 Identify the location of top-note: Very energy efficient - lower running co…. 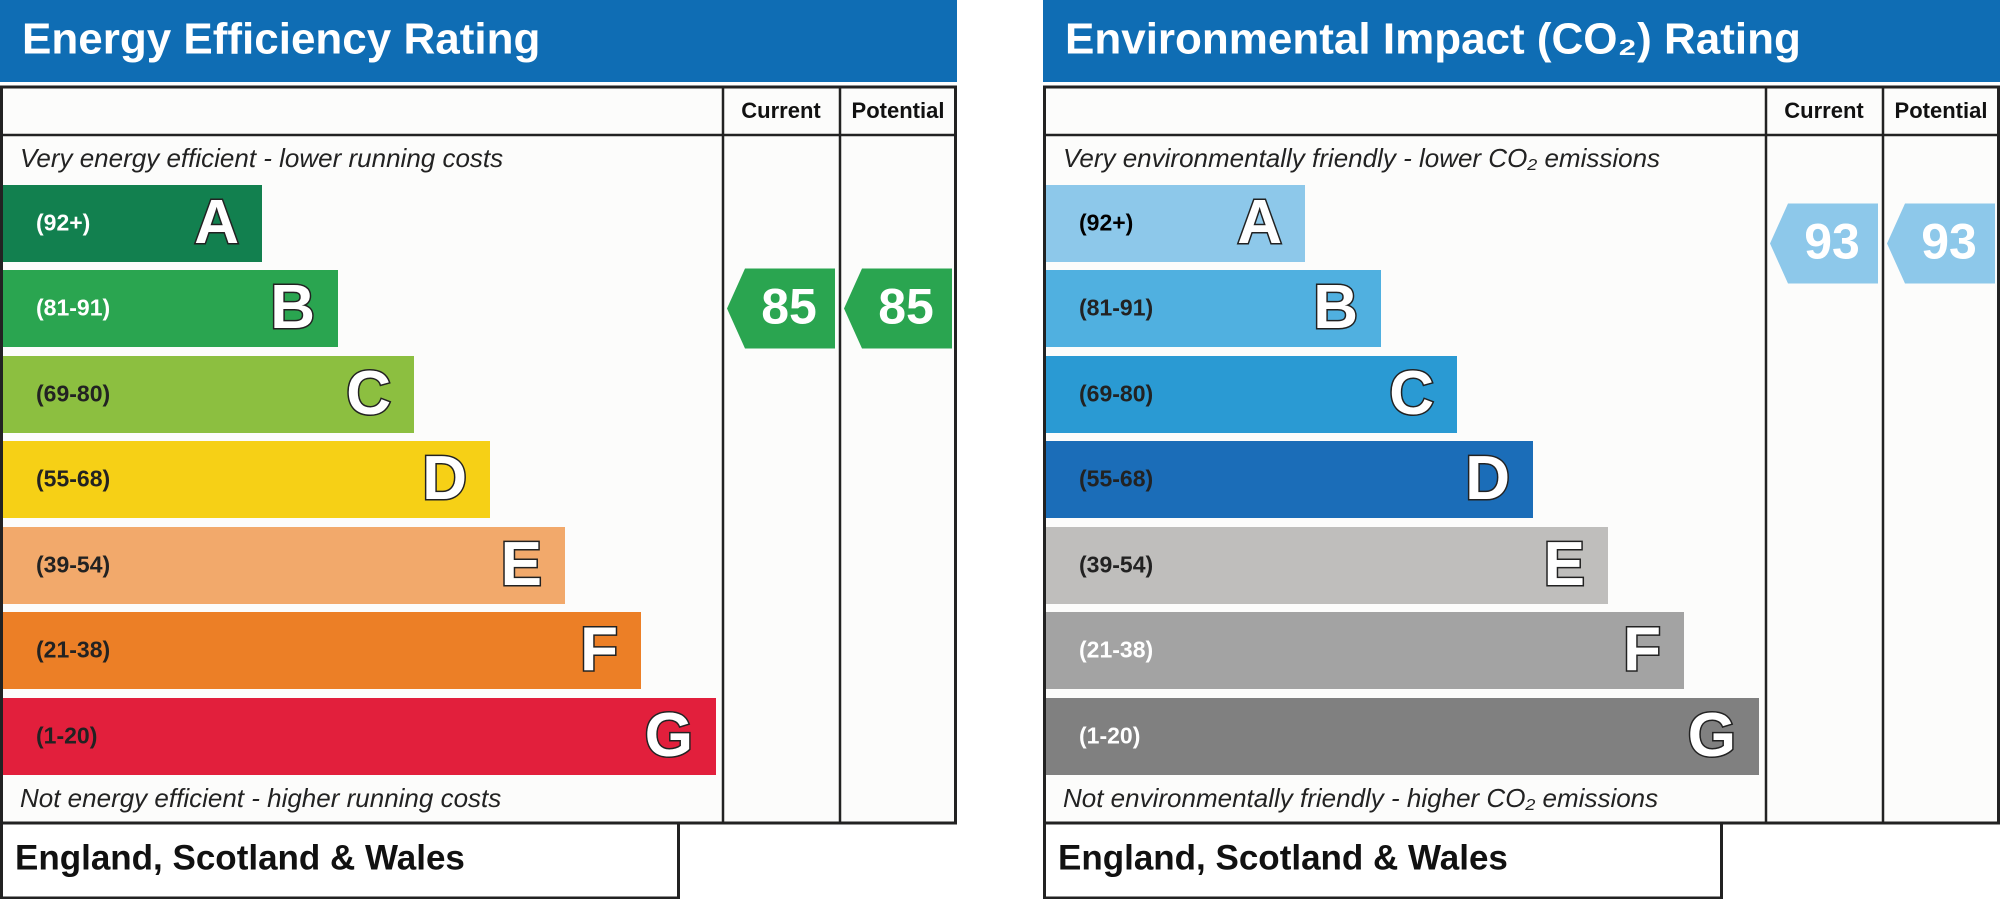
(261, 158).